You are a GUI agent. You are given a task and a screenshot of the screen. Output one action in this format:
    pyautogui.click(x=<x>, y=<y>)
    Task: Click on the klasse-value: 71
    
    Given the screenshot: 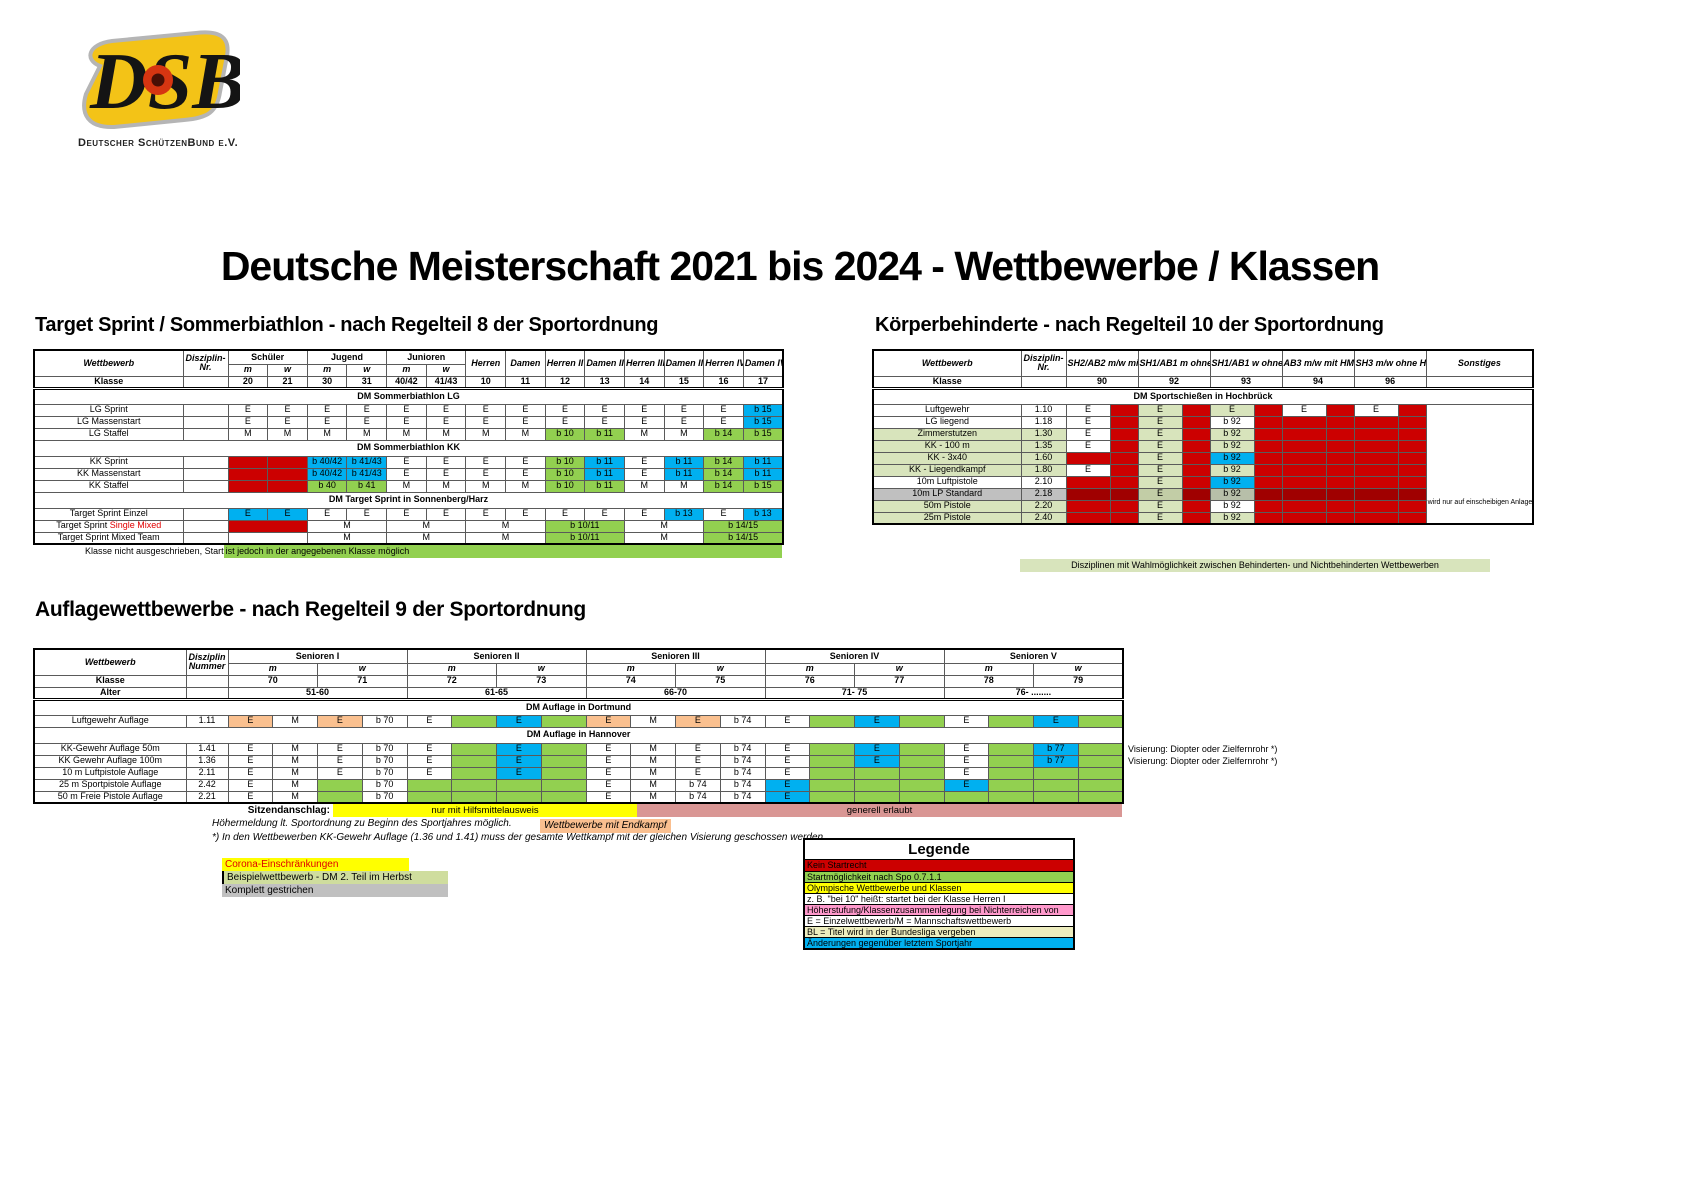 What is the action you would take?
    pyautogui.click(x=362, y=681)
    